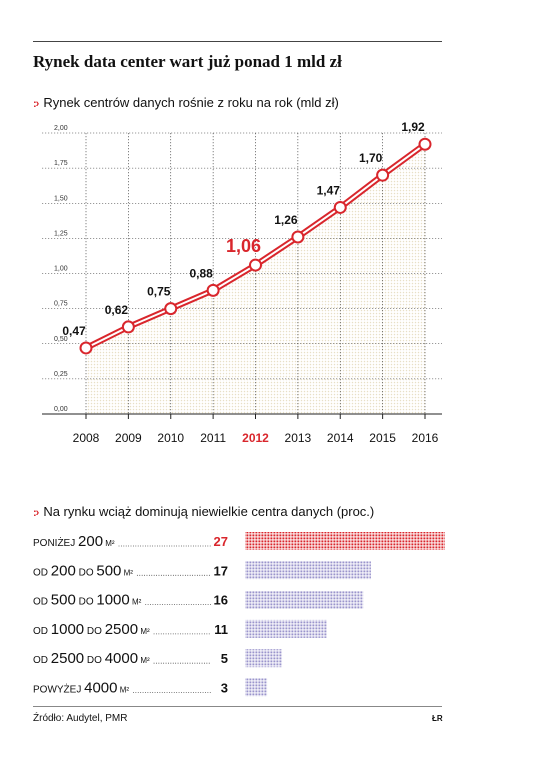 This screenshot has width=537, height=760. What do you see at coordinates (117, 310) in the screenshot?
I see `data-label: 0,62` at bounding box center [117, 310].